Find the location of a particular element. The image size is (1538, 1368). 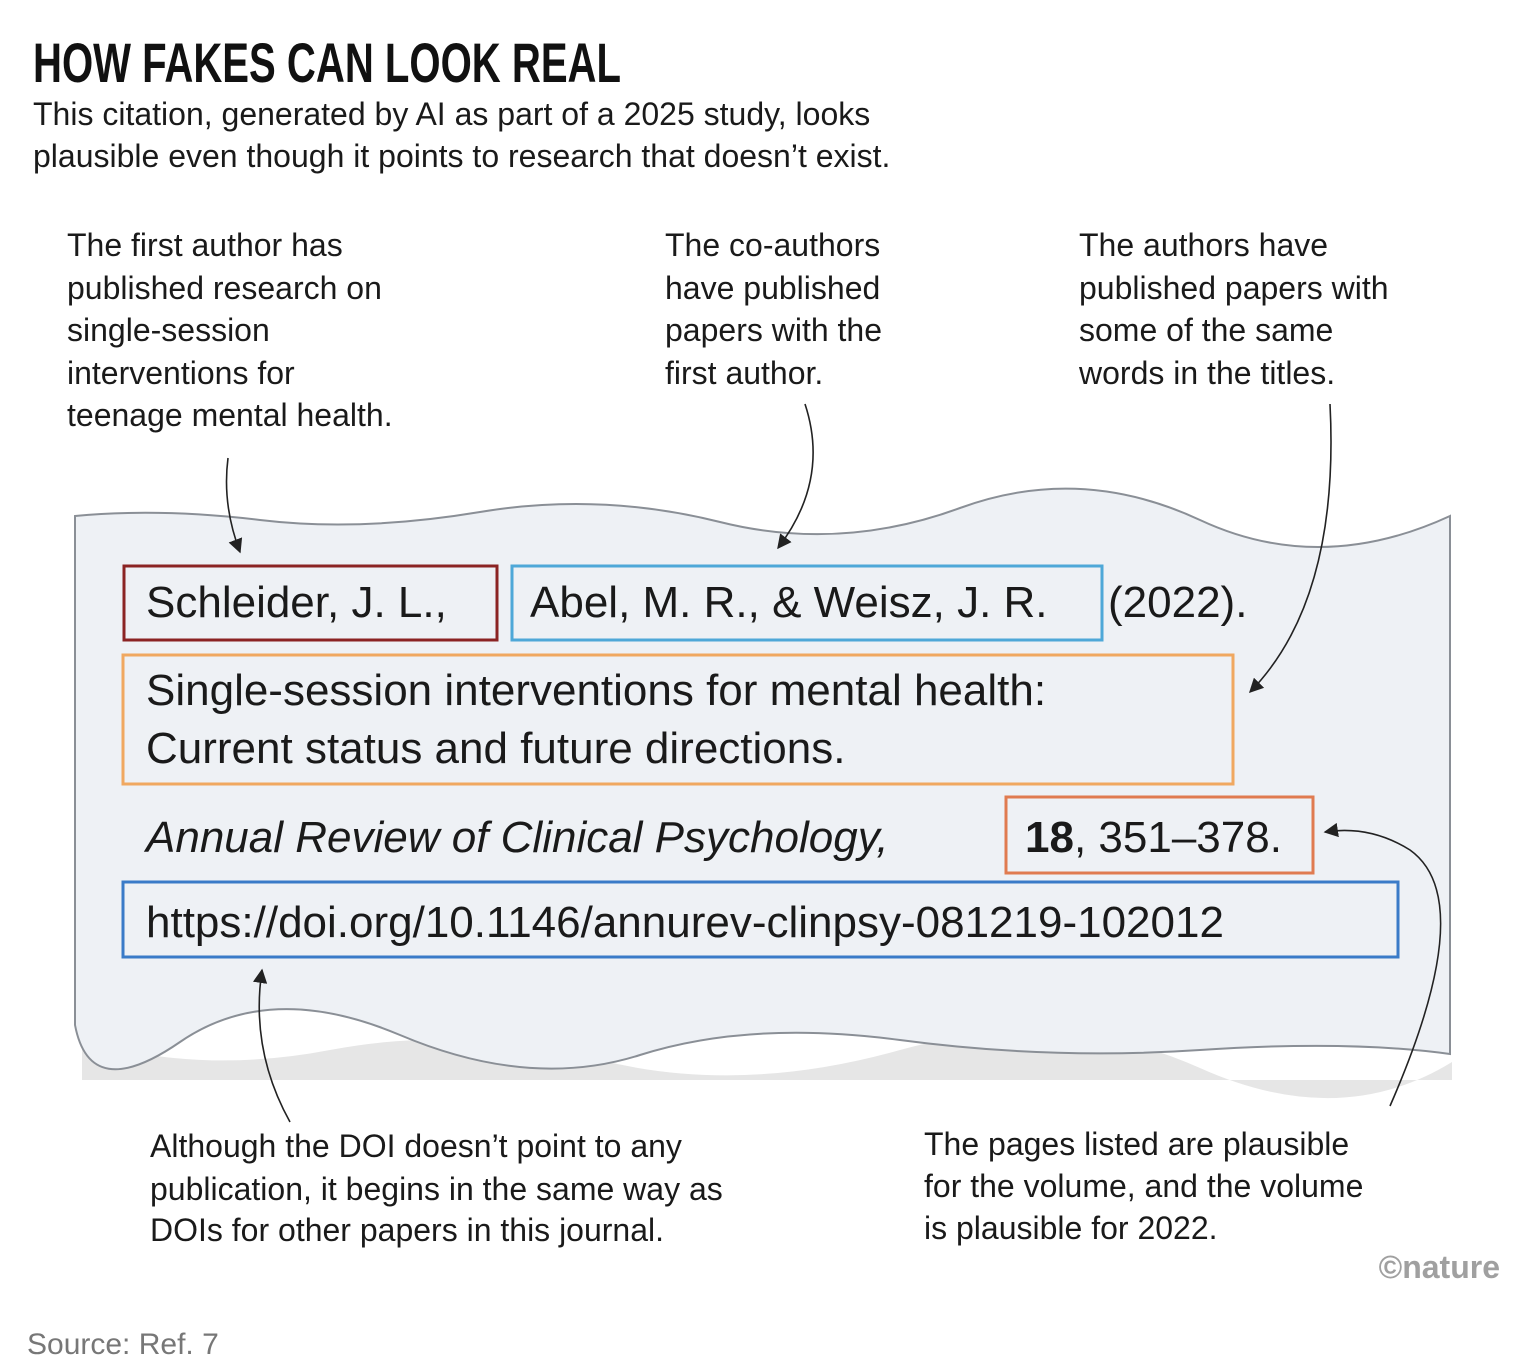

source: Source: Ref. 7 is located at coordinates (123, 1344).